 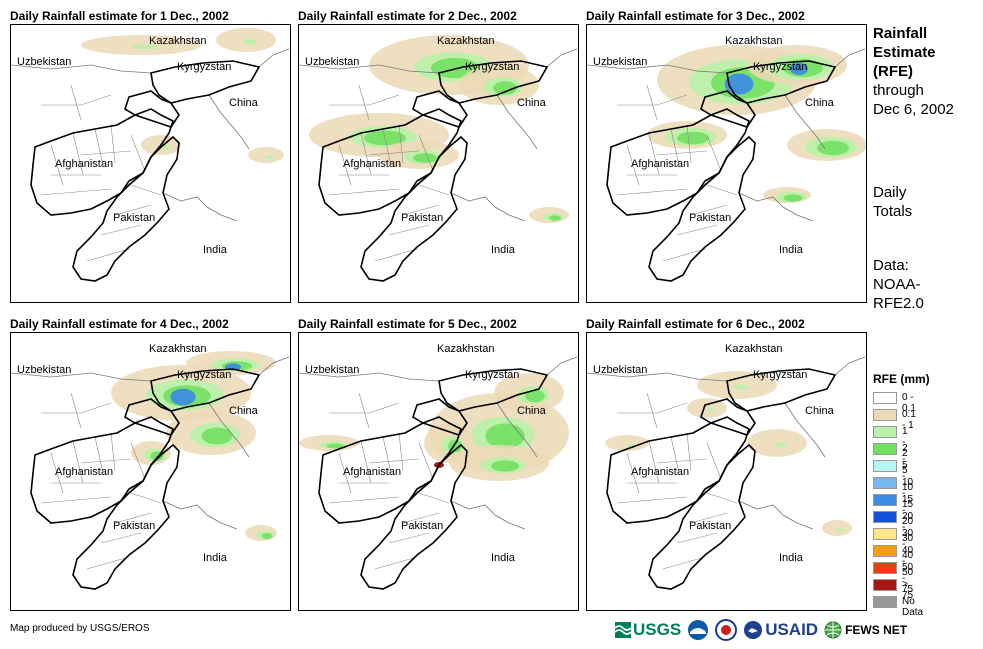 What do you see at coordinates (909, 403) in the screenshot?
I see `legend-label: 0 - 0.1` at bounding box center [909, 403].